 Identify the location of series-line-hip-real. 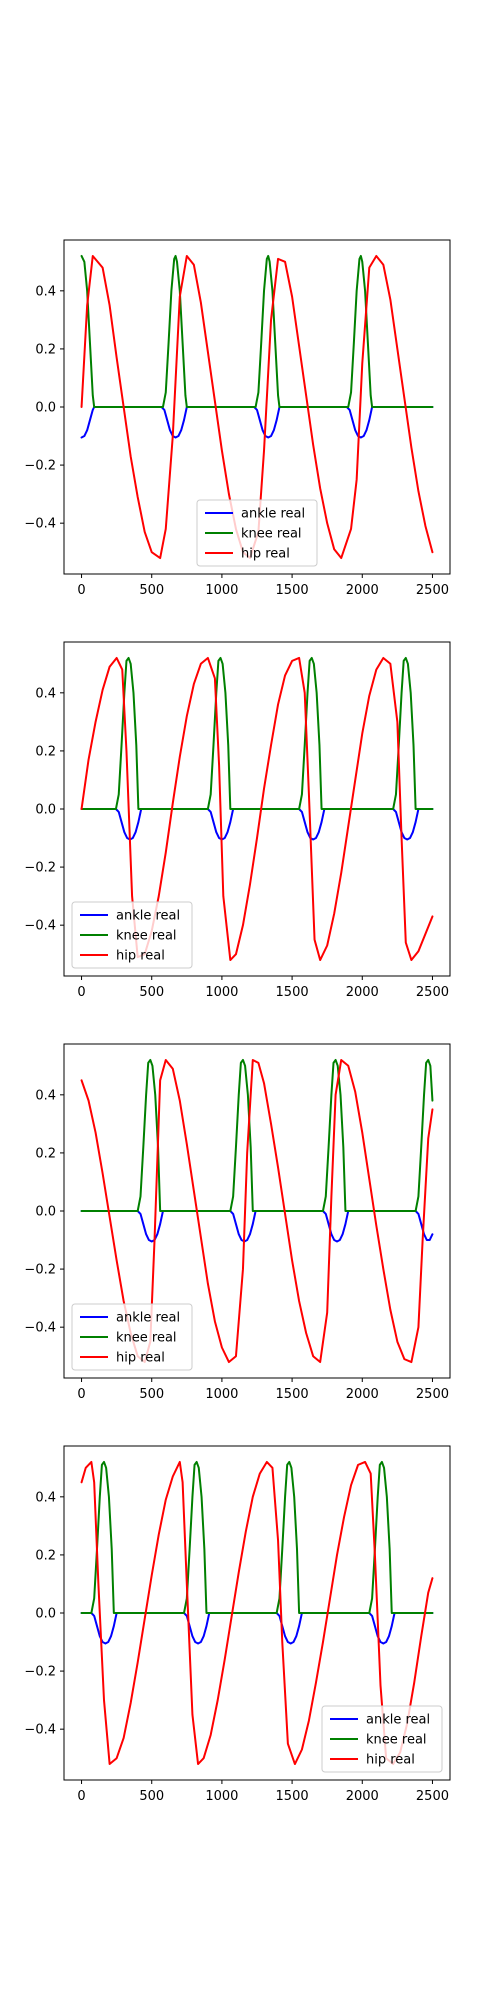
(257, 1613).